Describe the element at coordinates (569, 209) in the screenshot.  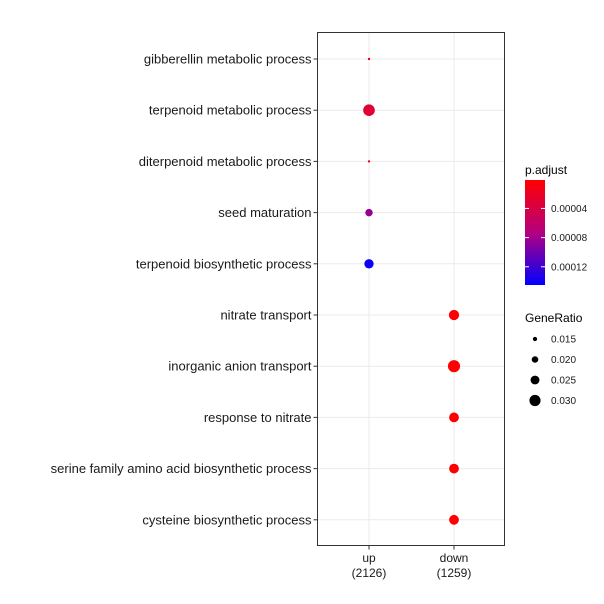
I see `color-legend-label: 0.00004` at that location.